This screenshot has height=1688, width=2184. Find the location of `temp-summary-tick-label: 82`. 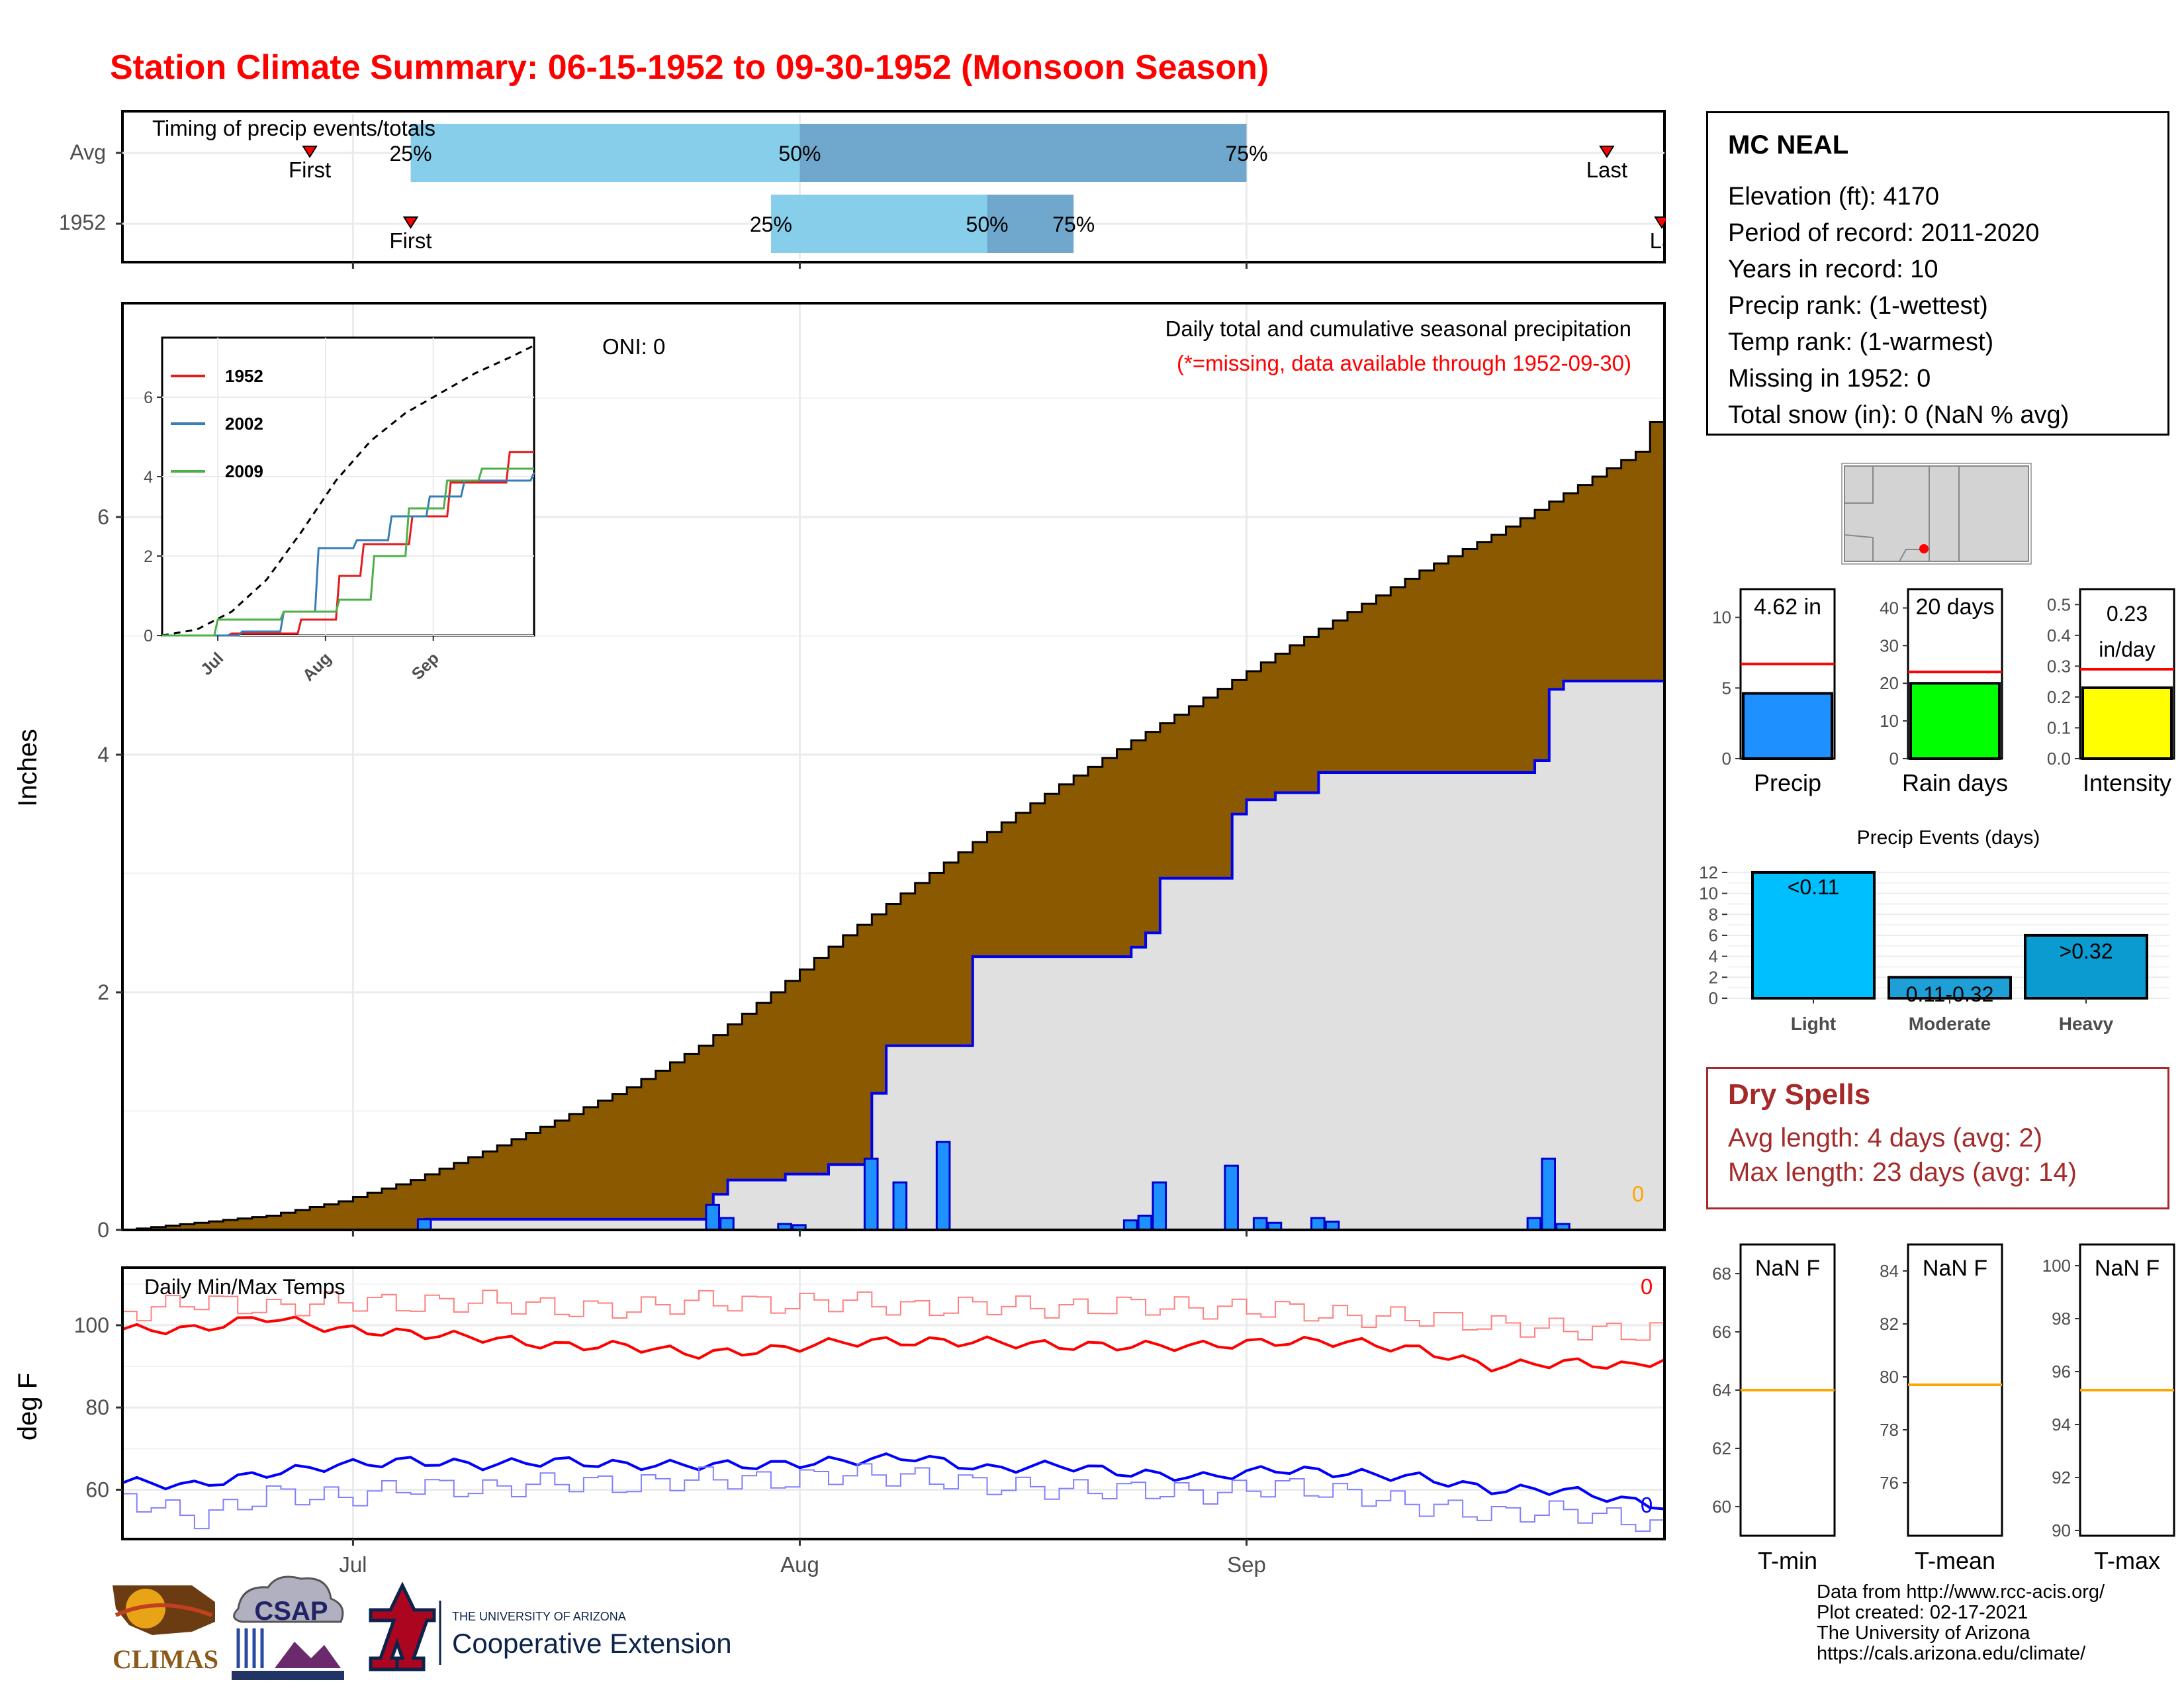

temp-summary-tick-label: 82 is located at coordinates (1889, 1324).